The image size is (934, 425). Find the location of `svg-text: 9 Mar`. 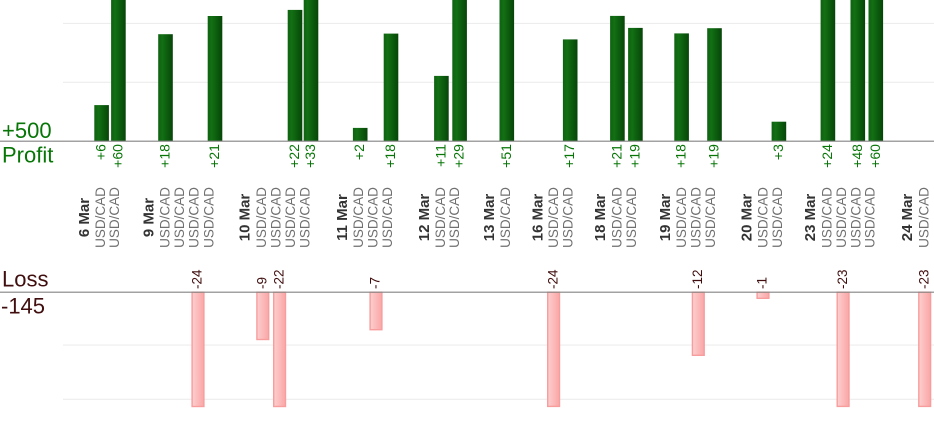

svg-text: 9 Mar is located at coordinates (148, 217).